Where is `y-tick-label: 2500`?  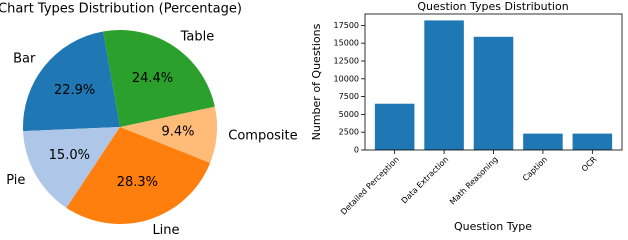
y-tick-label: 2500 is located at coordinates (349, 132).